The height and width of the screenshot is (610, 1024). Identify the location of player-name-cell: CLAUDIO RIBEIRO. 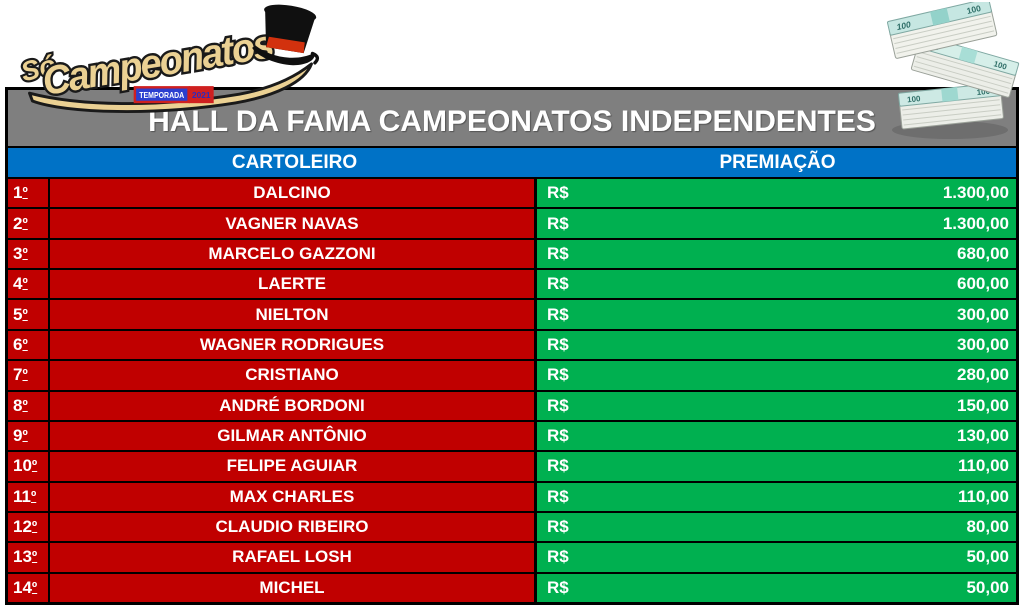
(293, 527).